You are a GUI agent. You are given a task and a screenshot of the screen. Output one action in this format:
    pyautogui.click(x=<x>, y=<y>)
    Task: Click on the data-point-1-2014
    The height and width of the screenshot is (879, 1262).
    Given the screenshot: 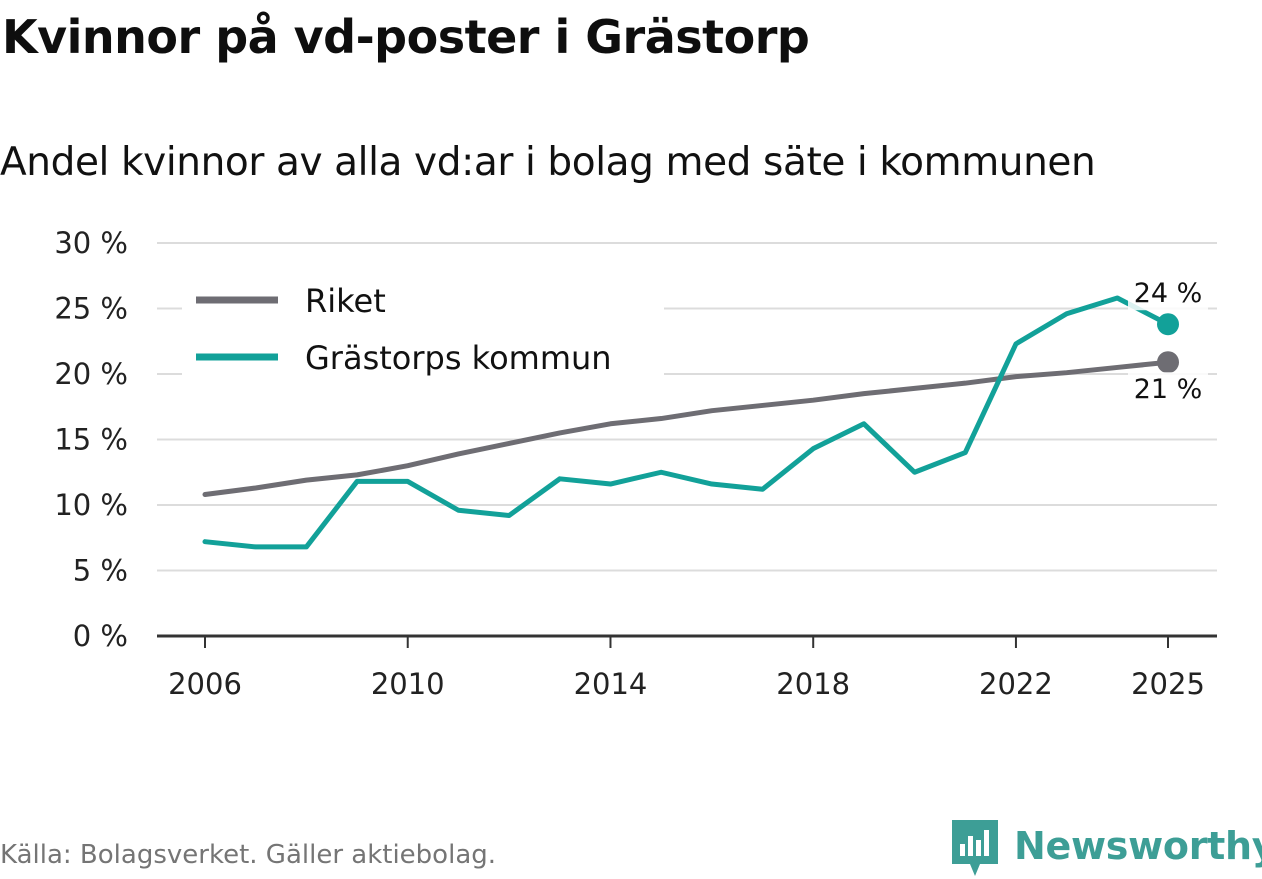 What is the action you would take?
    pyautogui.click(x=610, y=484)
    